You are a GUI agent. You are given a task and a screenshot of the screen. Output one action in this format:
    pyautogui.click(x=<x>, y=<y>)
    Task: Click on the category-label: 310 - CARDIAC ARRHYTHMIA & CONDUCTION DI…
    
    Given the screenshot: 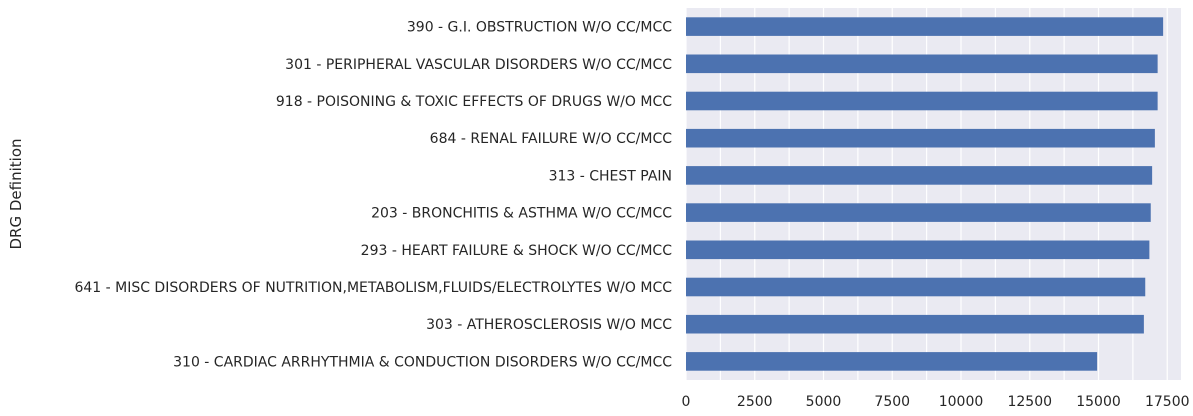 What is the action you would take?
    pyautogui.click(x=422, y=362)
    